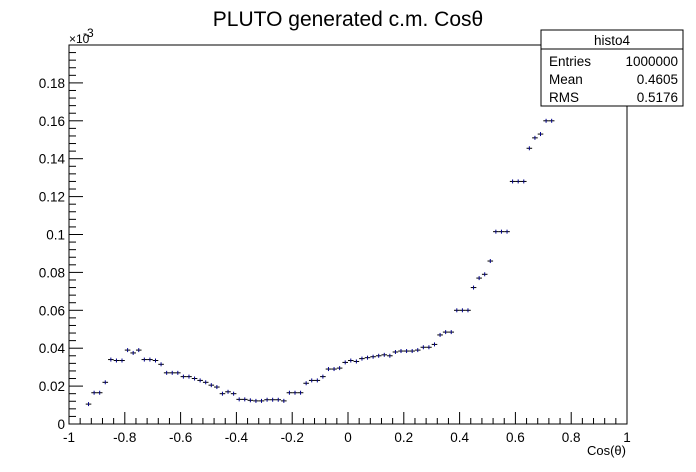  Describe the element at coordinates (52, 272) in the screenshot. I see `y-tick-label: 0.08` at that location.